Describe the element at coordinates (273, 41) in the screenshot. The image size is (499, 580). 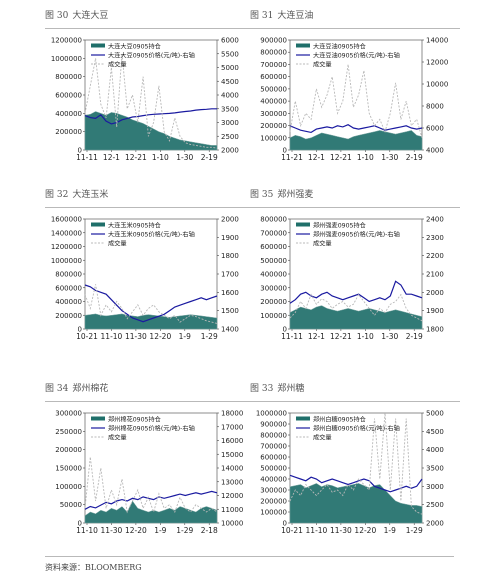
I see `left-tick-label: 900000` at that location.